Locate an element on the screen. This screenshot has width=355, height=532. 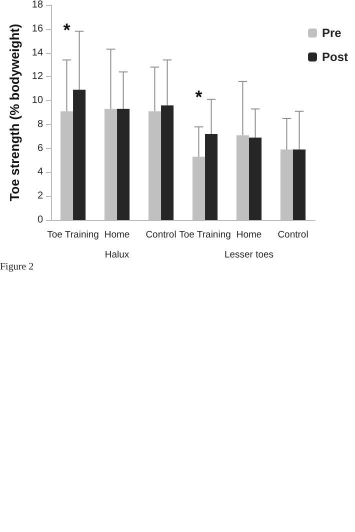
y-tick-label: 4 is located at coordinates (40, 172).